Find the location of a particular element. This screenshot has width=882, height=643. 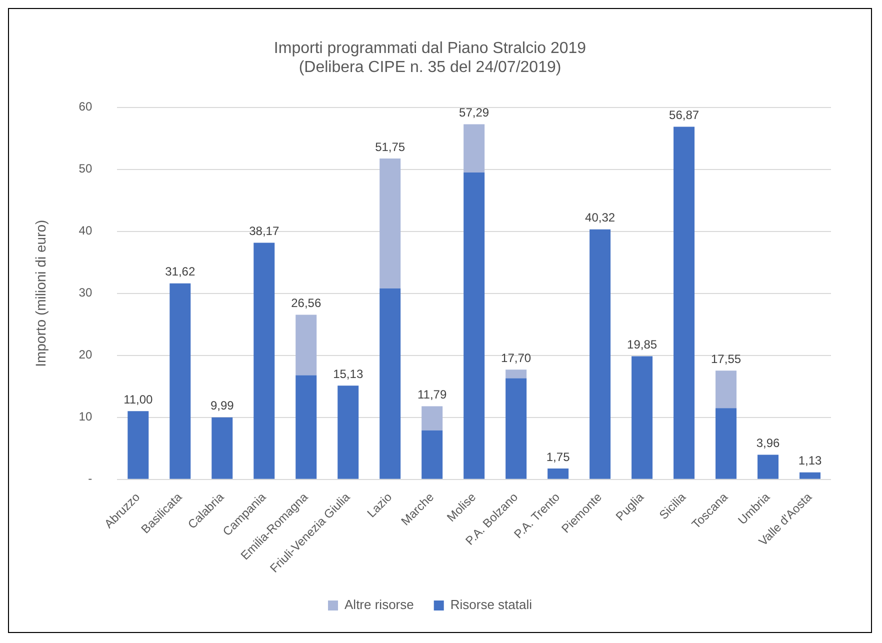

total-label: 3,96 is located at coordinates (768, 443).